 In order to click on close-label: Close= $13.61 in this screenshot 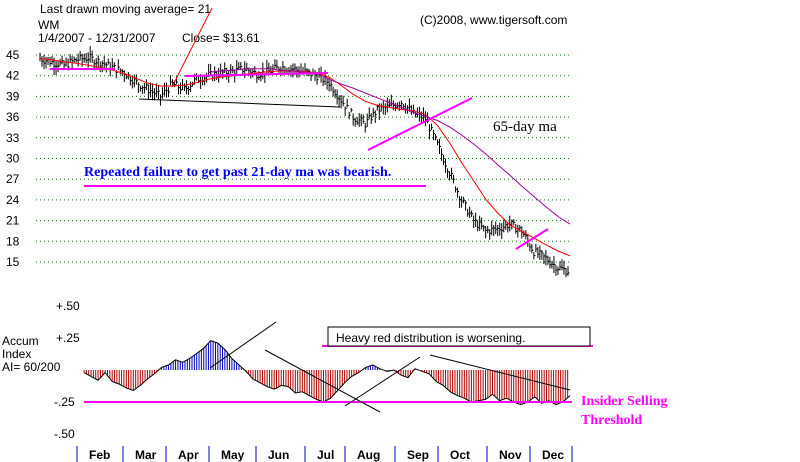, I will do `click(221, 38)`.